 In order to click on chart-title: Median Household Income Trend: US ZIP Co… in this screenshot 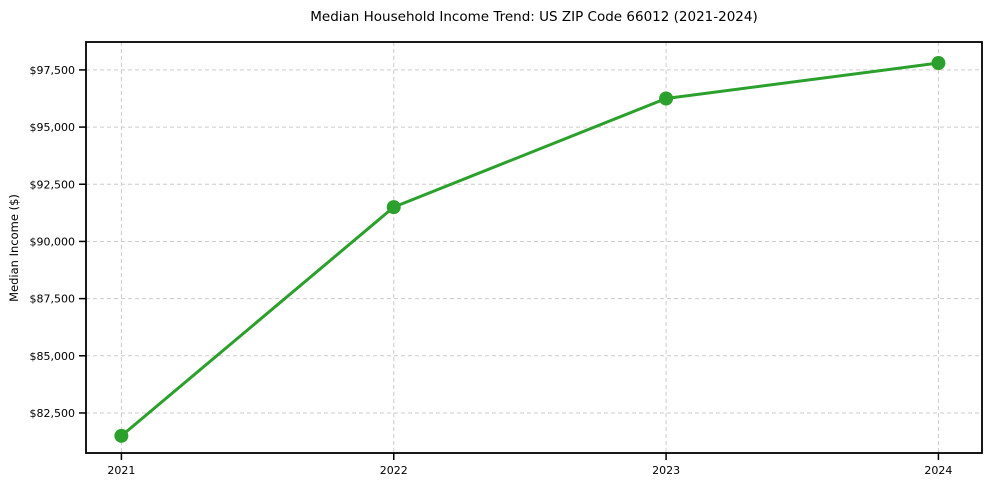, I will do `click(534, 17)`.